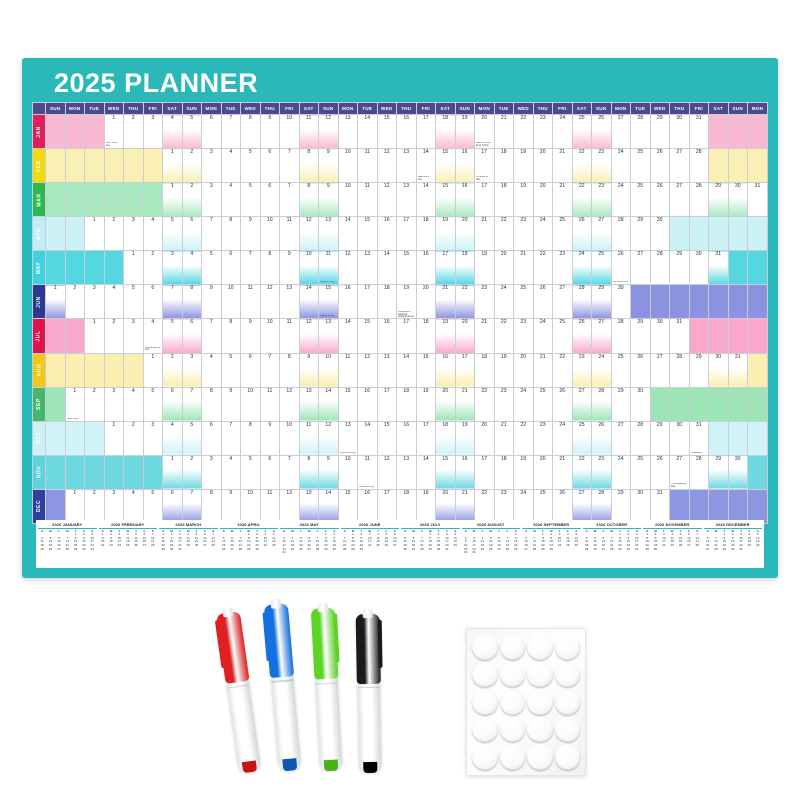 This screenshot has height=800, width=800. I want to click on day-cell-jul-29: 29, so click(640, 336).